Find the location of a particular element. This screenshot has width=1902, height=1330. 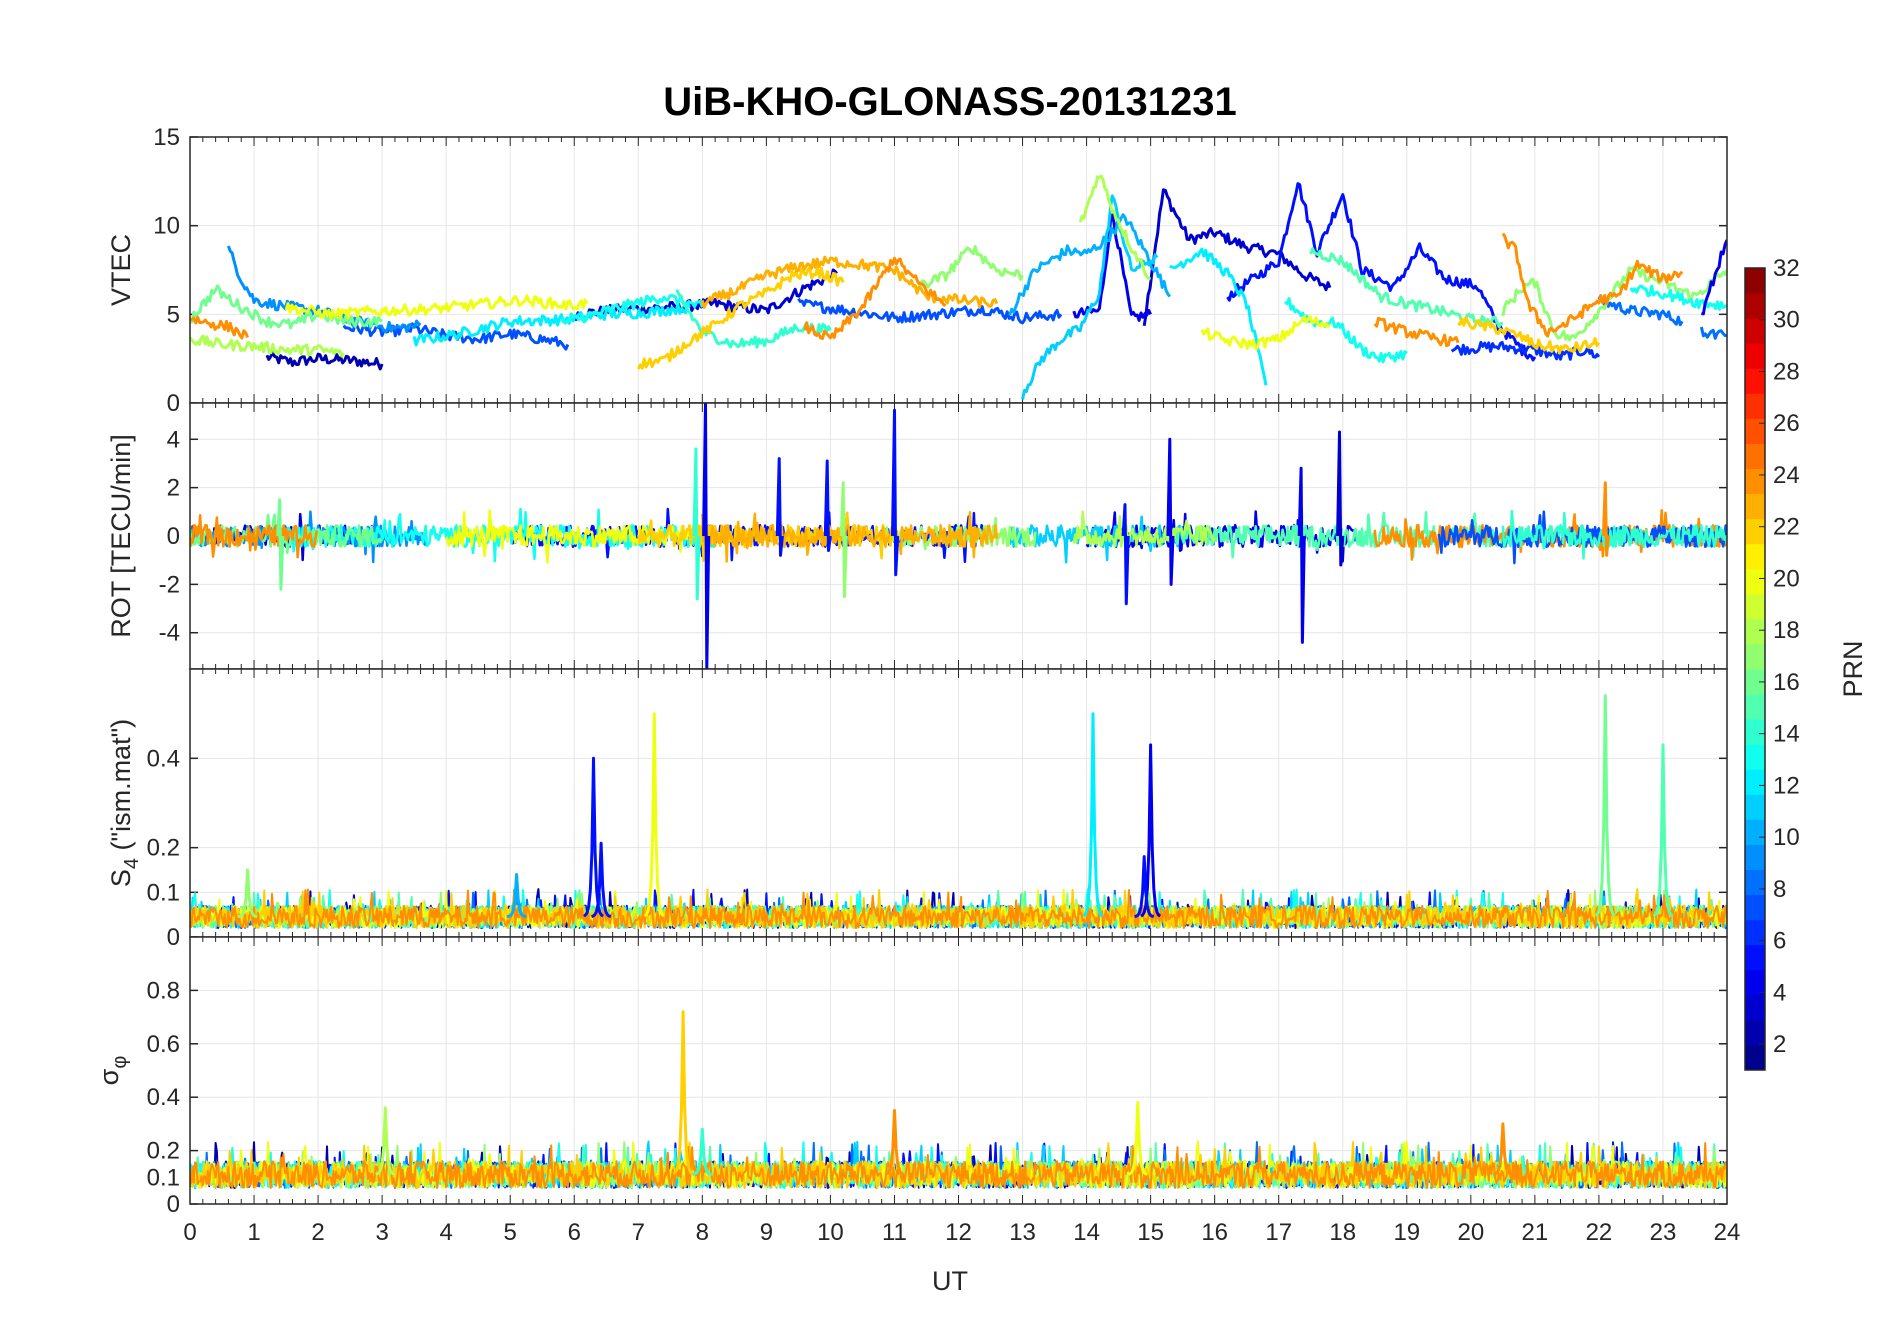

x-tick-label: 17 is located at coordinates (1278, 1232).